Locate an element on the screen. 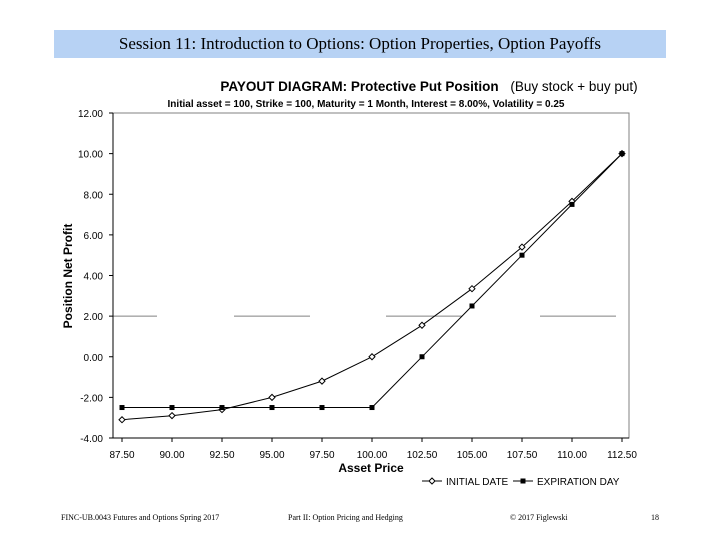  x-tick-label: 97.50 is located at coordinates (321, 455).